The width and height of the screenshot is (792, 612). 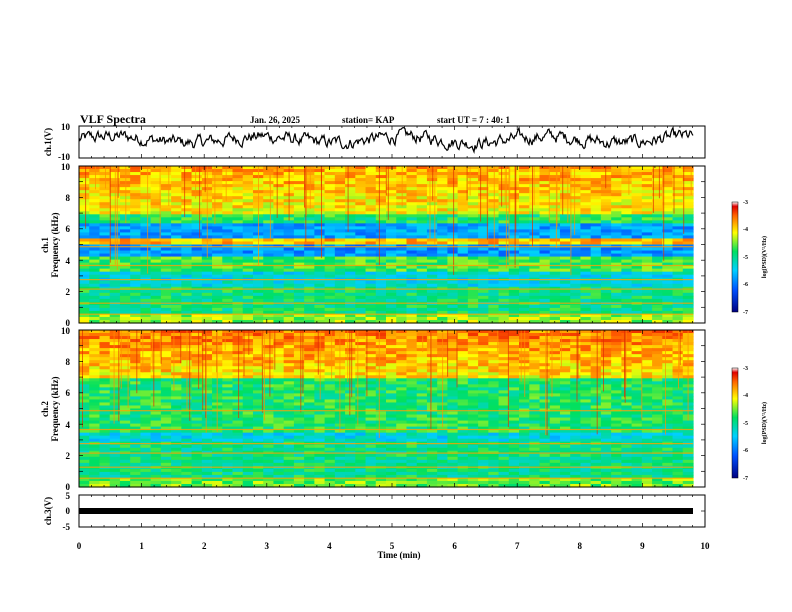 What do you see at coordinates (368, 120) in the screenshot?
I see `station-label: station= KAP` at bounding box center [368, 120].